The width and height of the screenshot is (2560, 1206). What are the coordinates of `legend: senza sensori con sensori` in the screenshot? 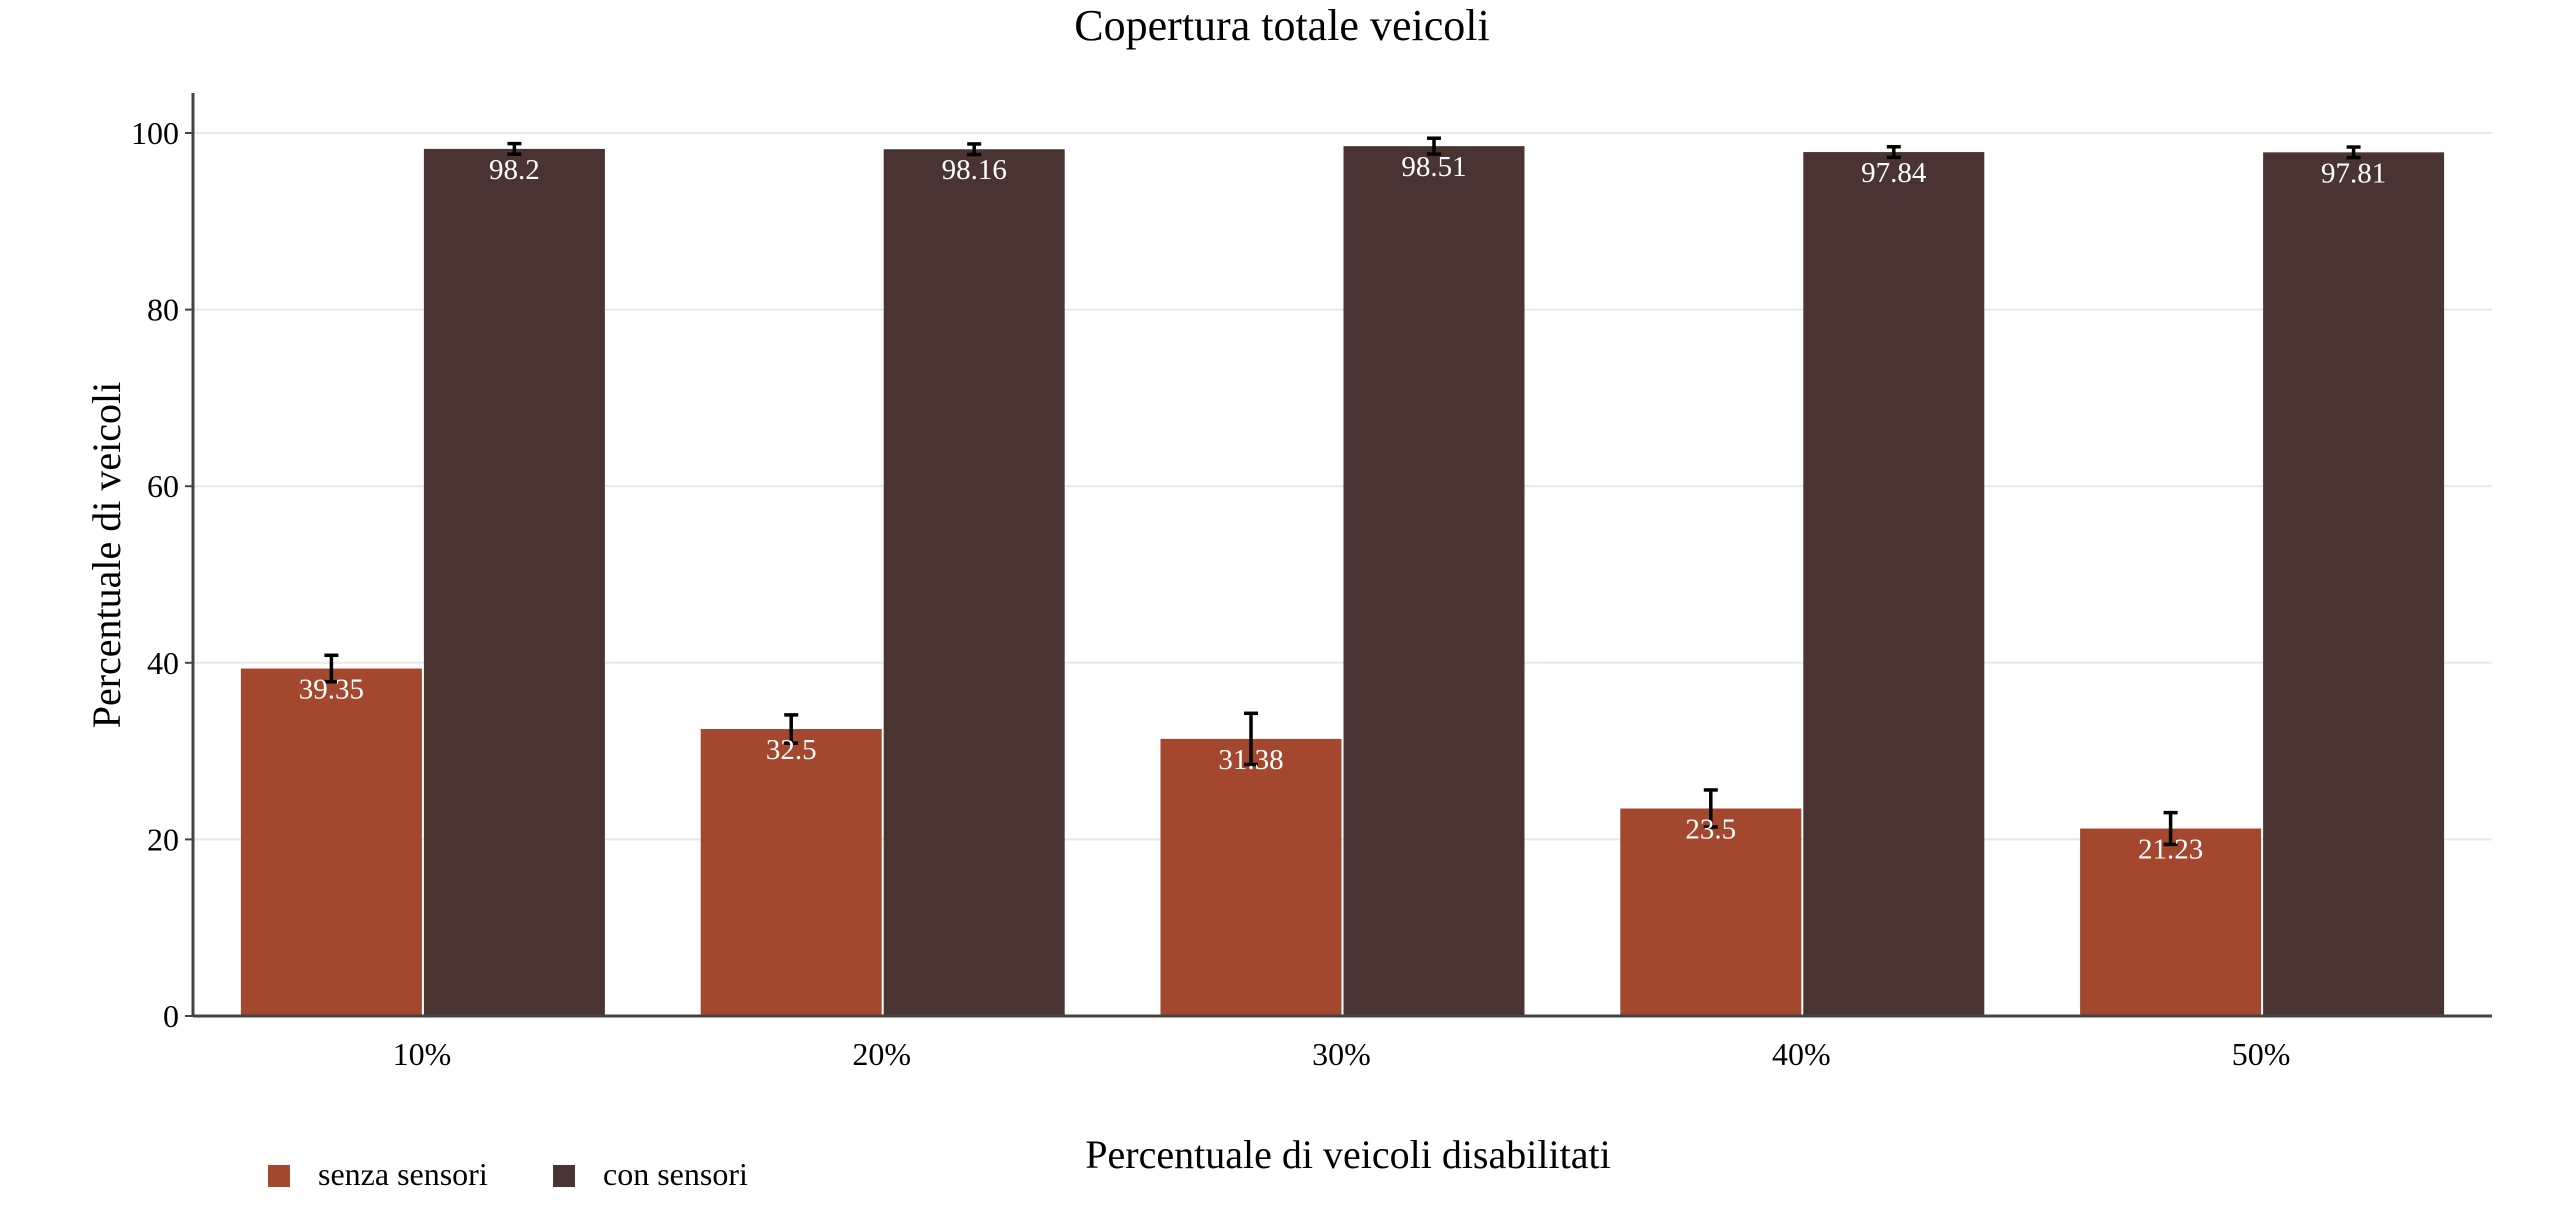 It's located at (508, 1174).